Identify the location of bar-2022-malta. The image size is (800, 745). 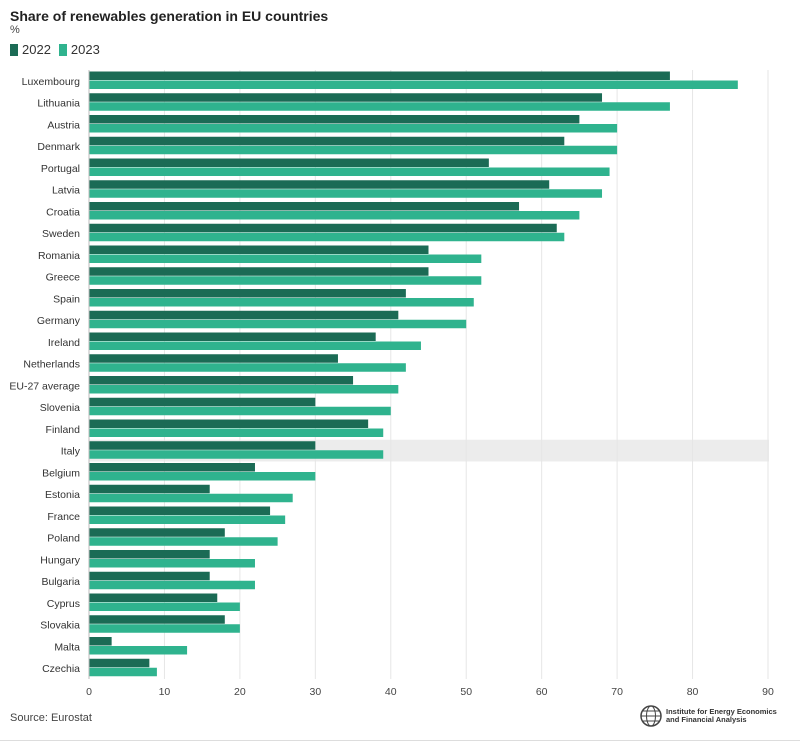
(100, 641).